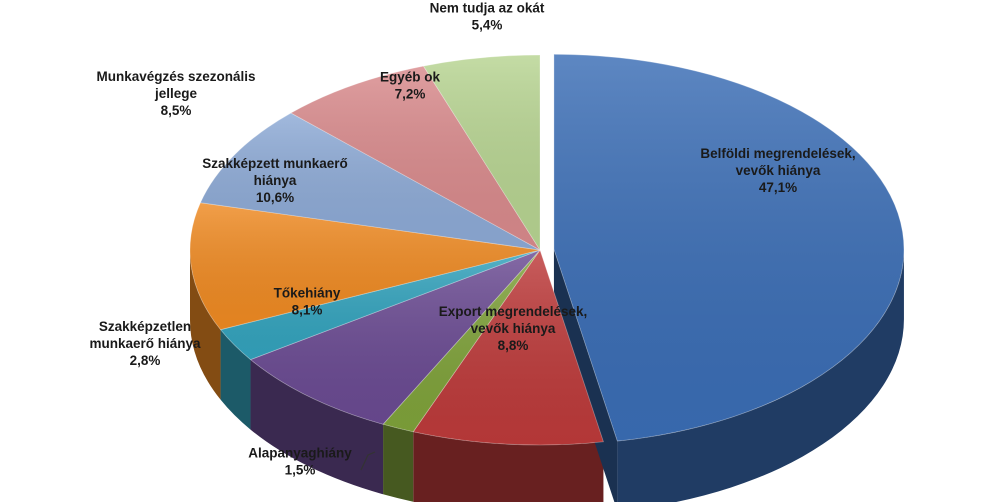 Image resolution: width=1008 pixels, height=502 pixels. I want to click on slice-label-line-5: hiánya, so click(275, 180).